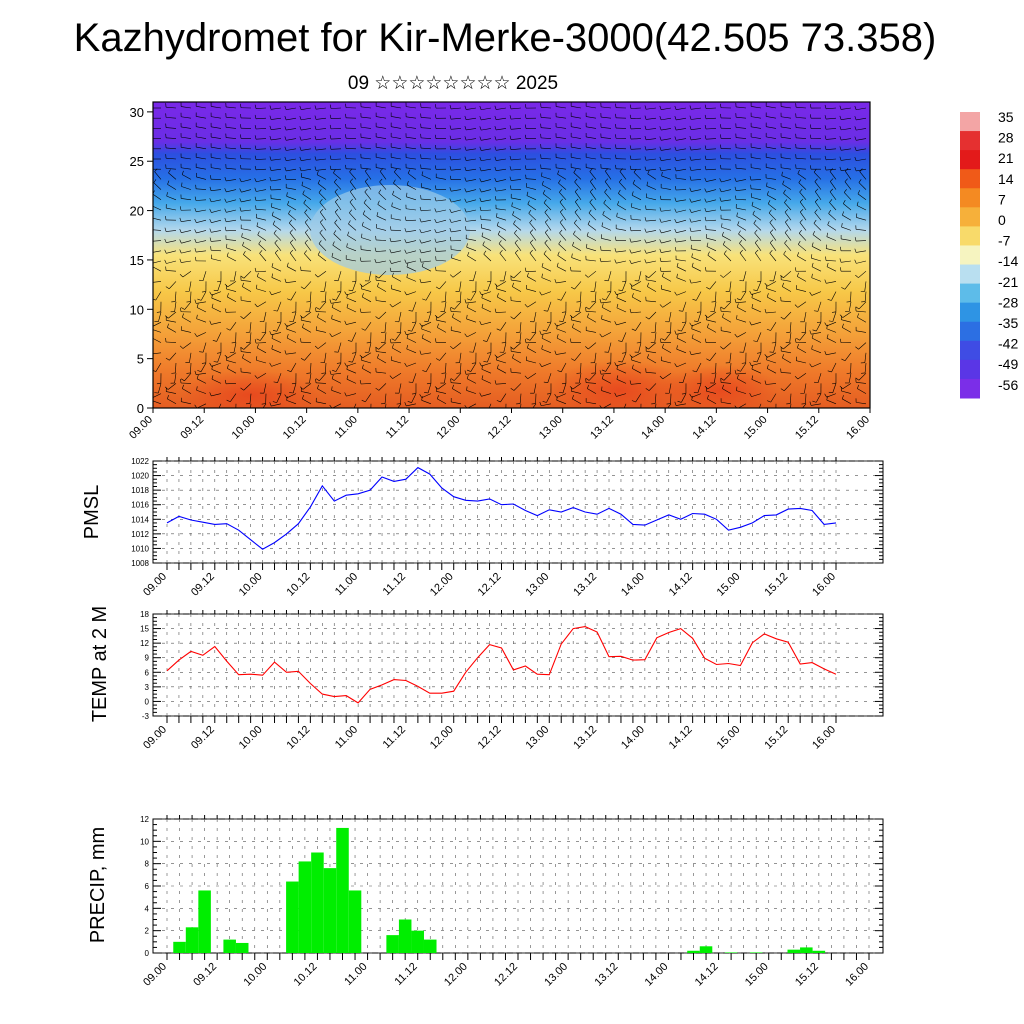 Image resolution: width=1024 pixels, height=1024 pixels. What do you see at coordinates (244, 428) in the screenshot?
I see `time-tick-label: 10.00` at bounding box center [244, 428].